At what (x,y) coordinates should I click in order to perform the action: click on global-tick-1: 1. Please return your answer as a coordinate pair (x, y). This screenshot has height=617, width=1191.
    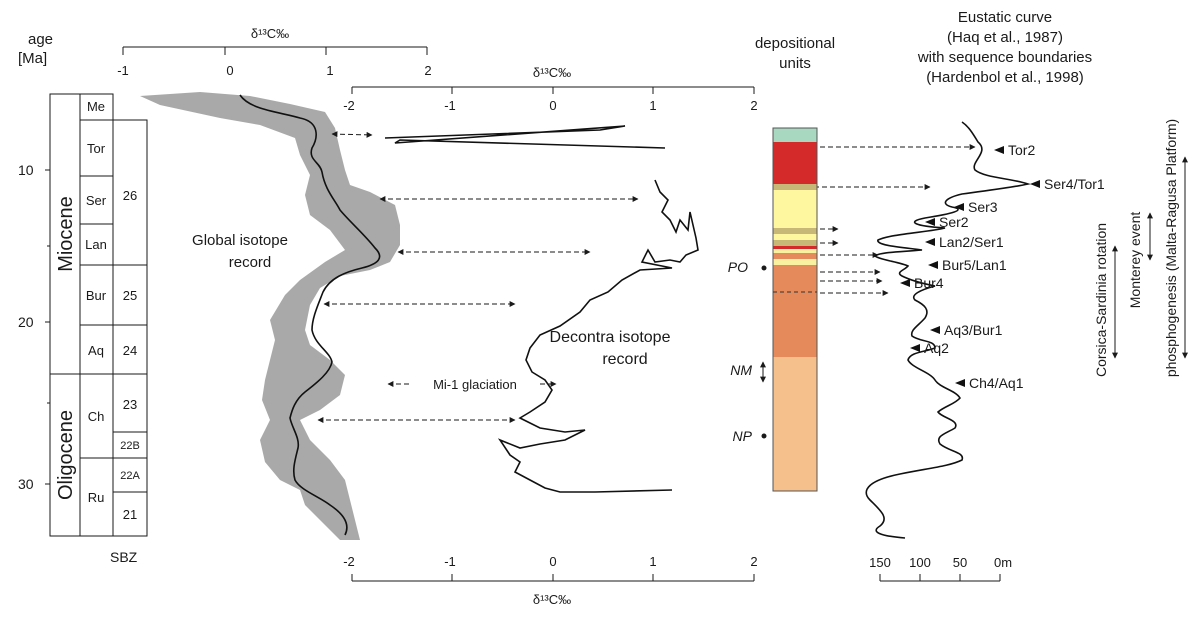
    Looking at the image, I should click on (329, 70).